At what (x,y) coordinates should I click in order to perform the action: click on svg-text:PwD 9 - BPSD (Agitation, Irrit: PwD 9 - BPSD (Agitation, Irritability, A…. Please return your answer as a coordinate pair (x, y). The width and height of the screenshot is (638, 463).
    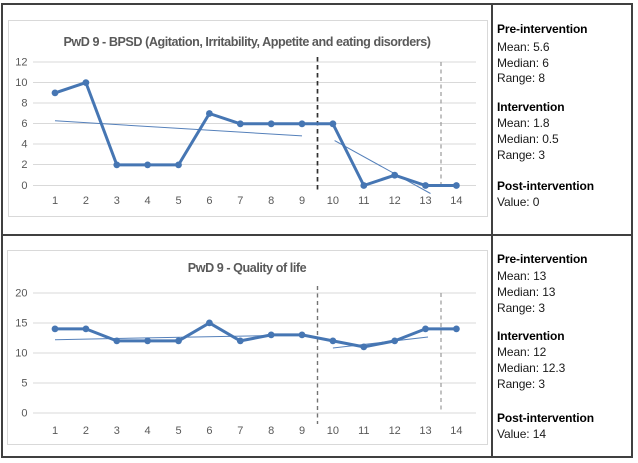
    Looking at the image, I should click on (246, 42).